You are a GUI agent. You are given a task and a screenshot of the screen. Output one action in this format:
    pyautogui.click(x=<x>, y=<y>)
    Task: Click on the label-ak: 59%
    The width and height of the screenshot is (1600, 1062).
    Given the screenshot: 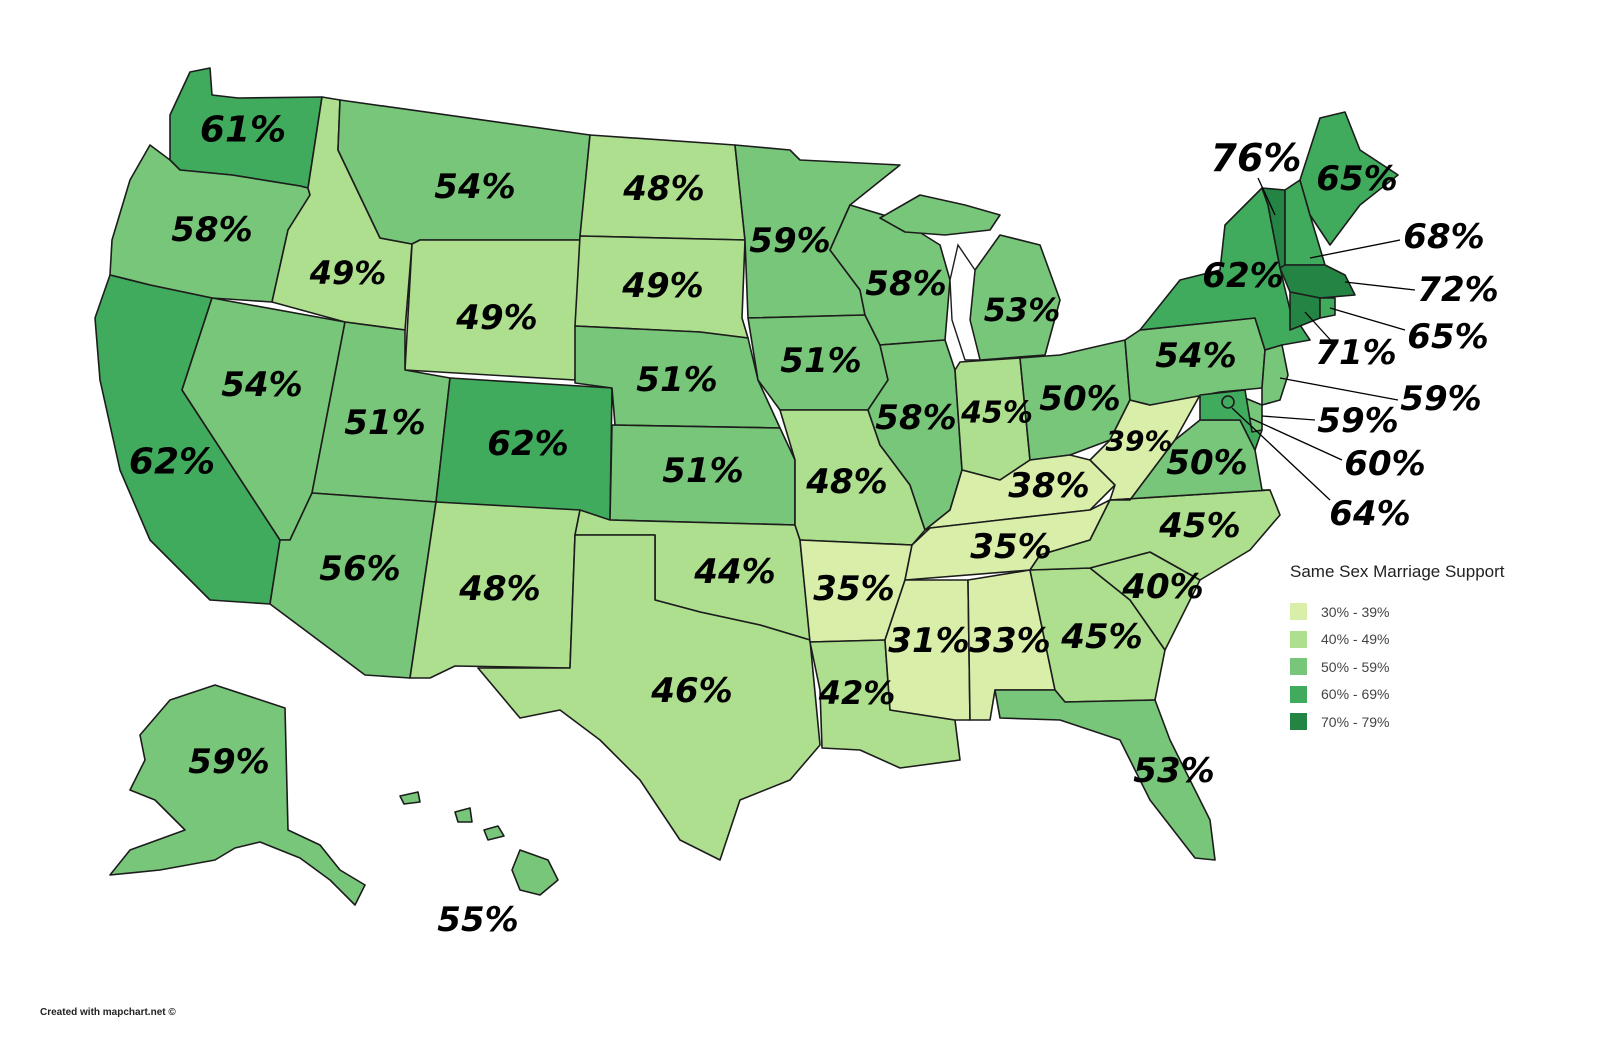 What is the action you would take?
    pyautogui.click(x=228, y=762)
    